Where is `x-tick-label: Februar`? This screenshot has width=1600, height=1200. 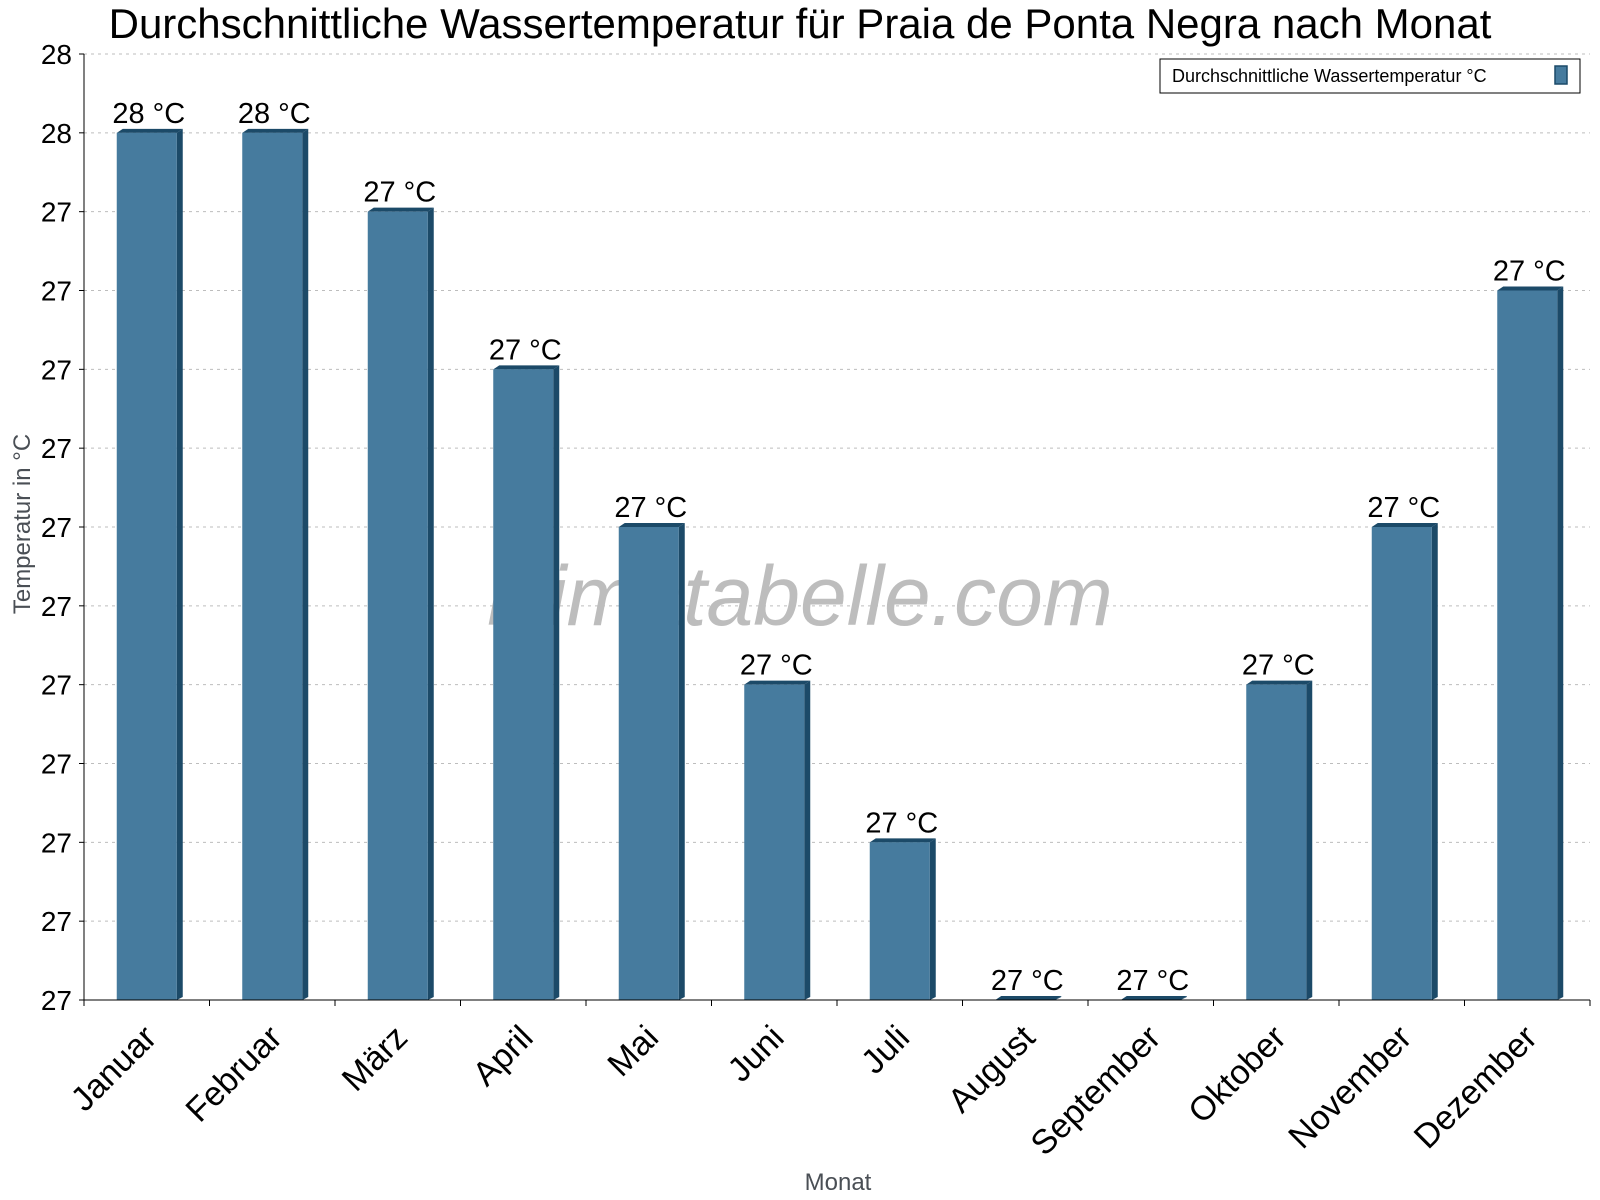 x-tick-label: Februar is located at coordinates (233, 1073).